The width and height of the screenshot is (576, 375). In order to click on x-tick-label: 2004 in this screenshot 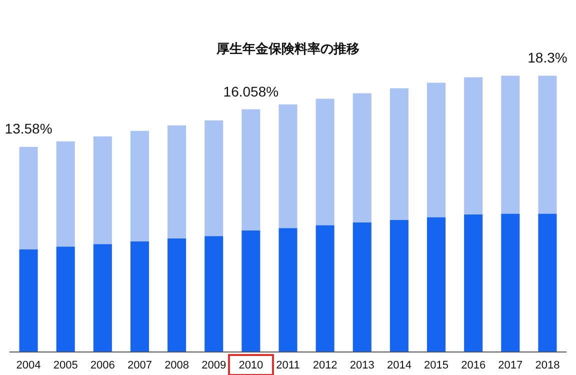, I will do `click(28, 365)`.